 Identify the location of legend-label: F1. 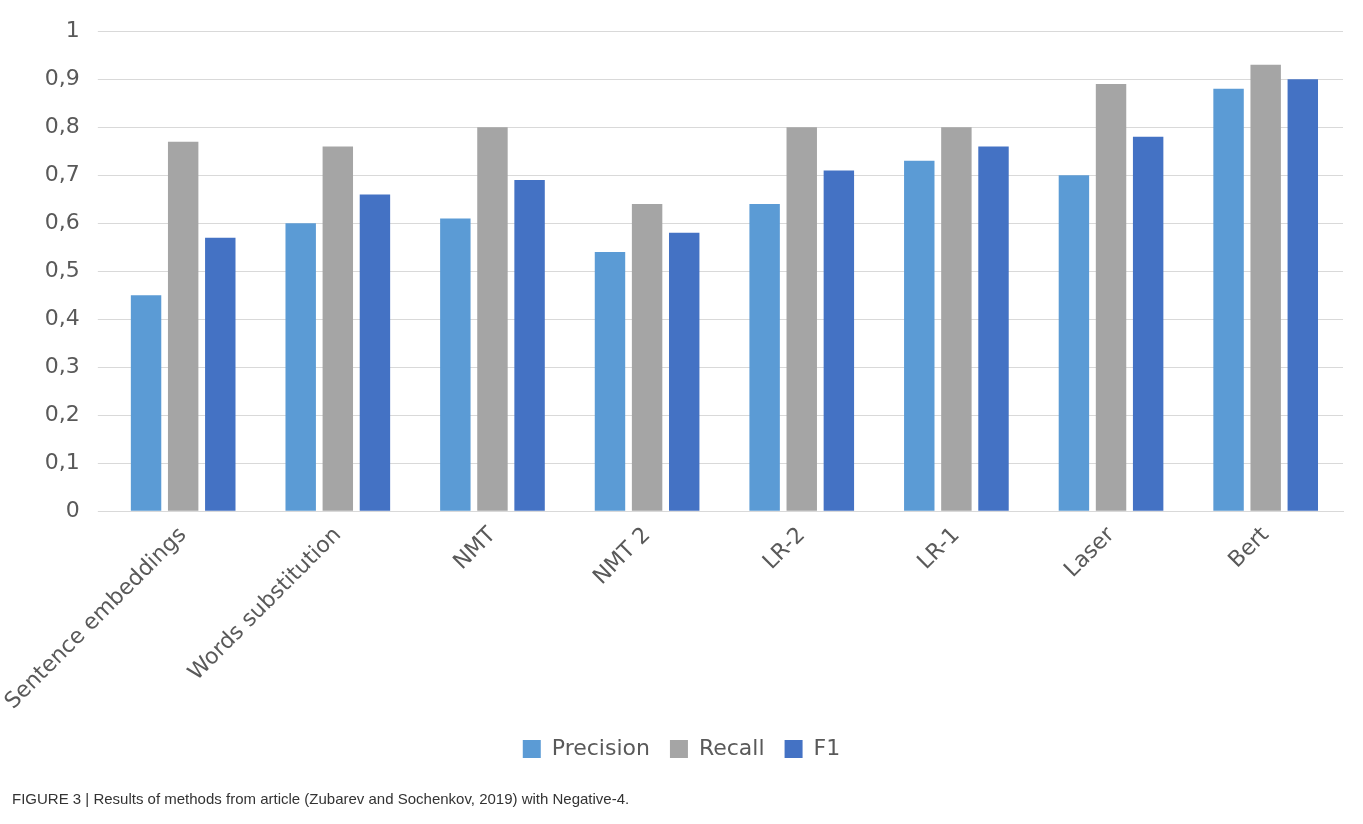
(827, 747).